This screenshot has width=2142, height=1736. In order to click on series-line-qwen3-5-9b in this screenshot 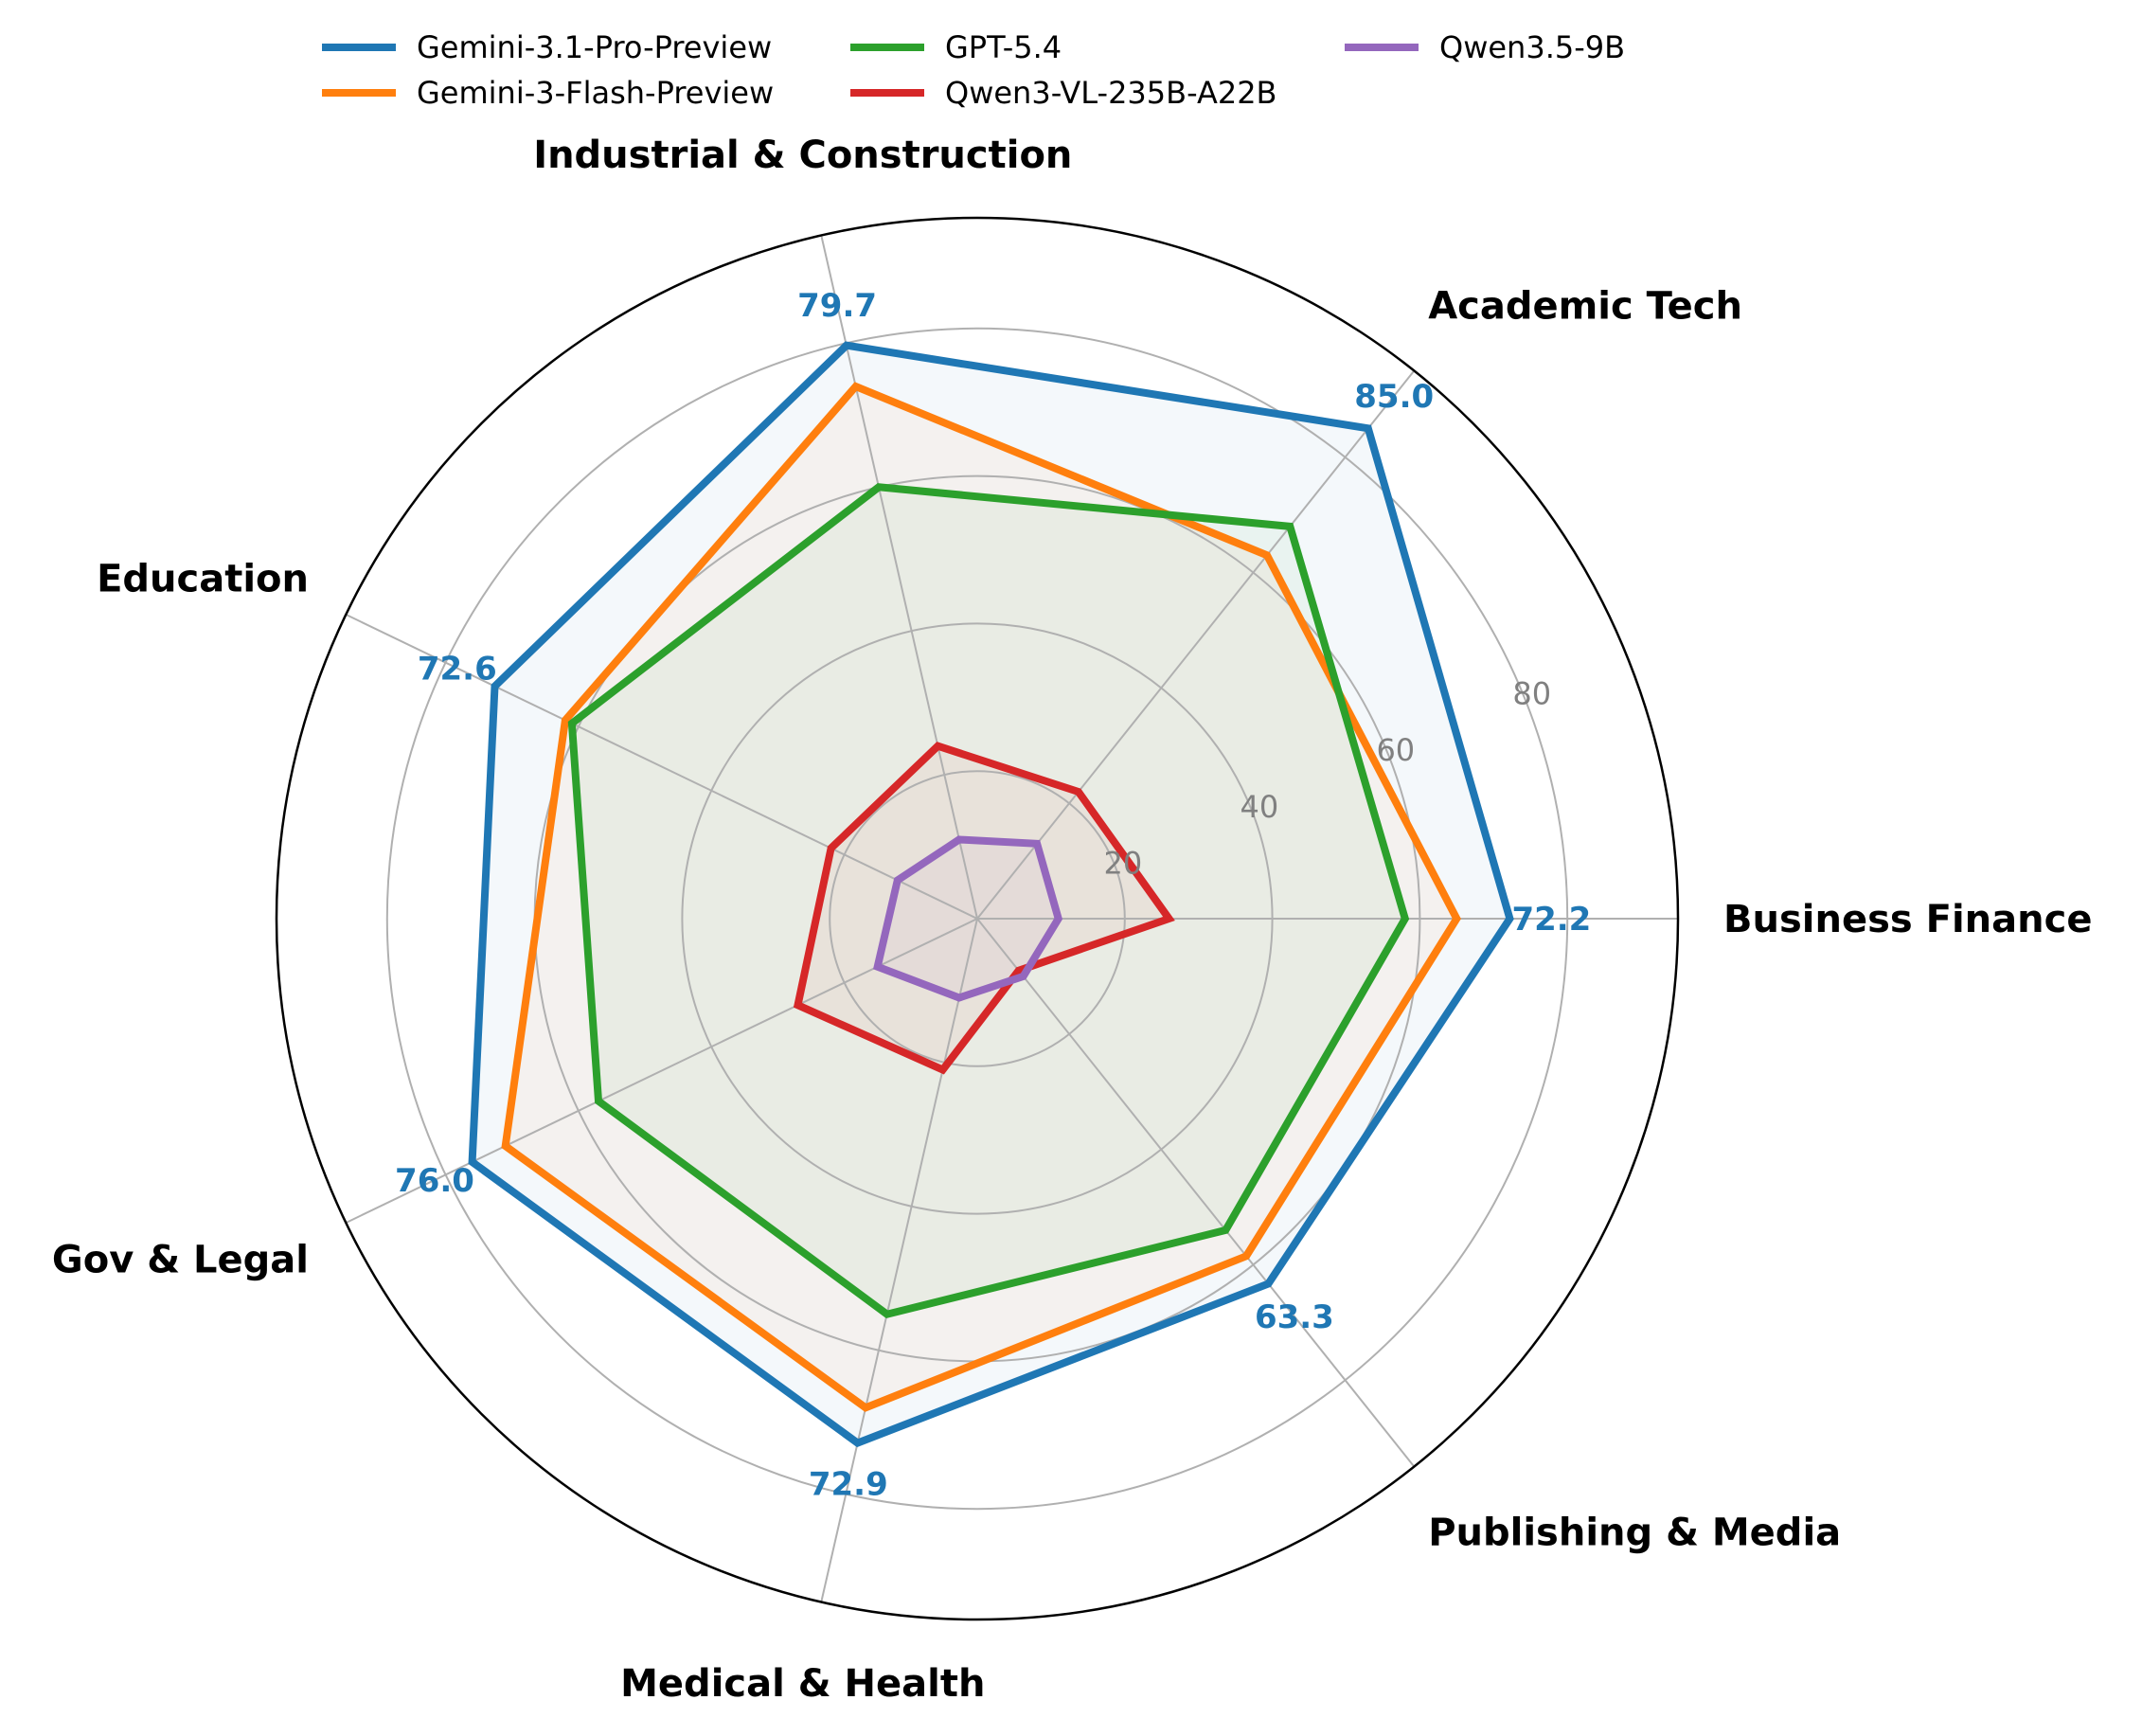, I will do `click(968, 918)`.